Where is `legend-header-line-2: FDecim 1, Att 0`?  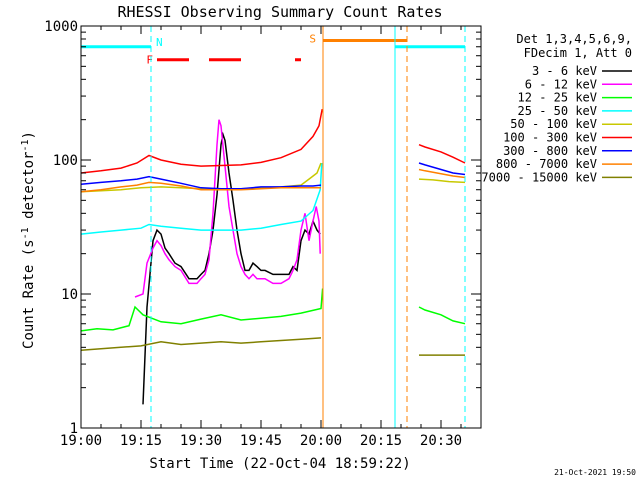
legend-header-line-2: FDecim 1, Att 0 is located at coordinates (578, 53).